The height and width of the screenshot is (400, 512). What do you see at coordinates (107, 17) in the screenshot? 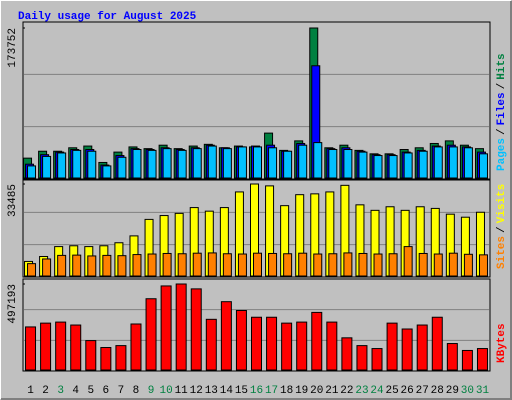
I see `chart-title: Daily usage for August 2025` at bounding box center [107, 17].